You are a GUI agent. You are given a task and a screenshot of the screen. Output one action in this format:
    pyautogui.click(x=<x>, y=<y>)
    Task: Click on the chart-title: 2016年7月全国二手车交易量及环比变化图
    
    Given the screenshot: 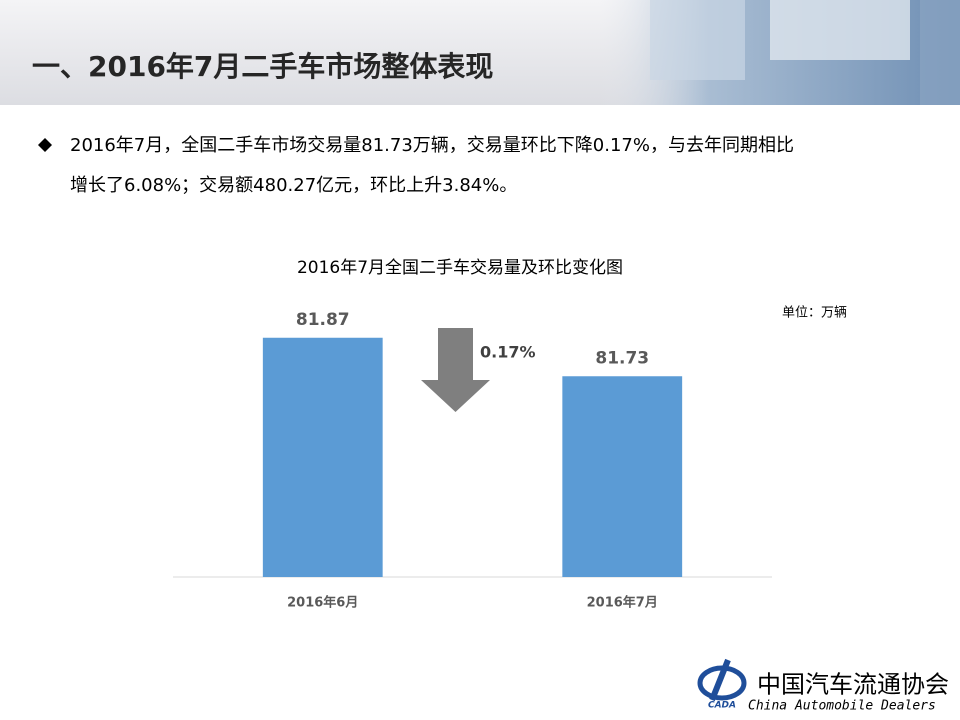 What is the action you would take?
    pyautogui.click(x=460, y=268)
    